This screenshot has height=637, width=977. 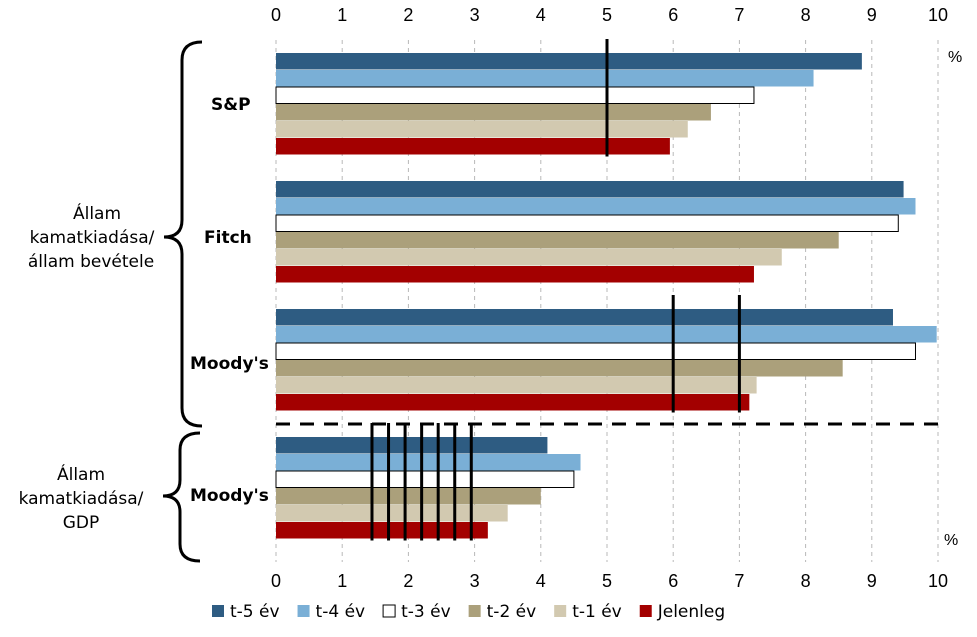 I want to click on group-label-moodys-2: Moody's, so click(x=229, y=496).